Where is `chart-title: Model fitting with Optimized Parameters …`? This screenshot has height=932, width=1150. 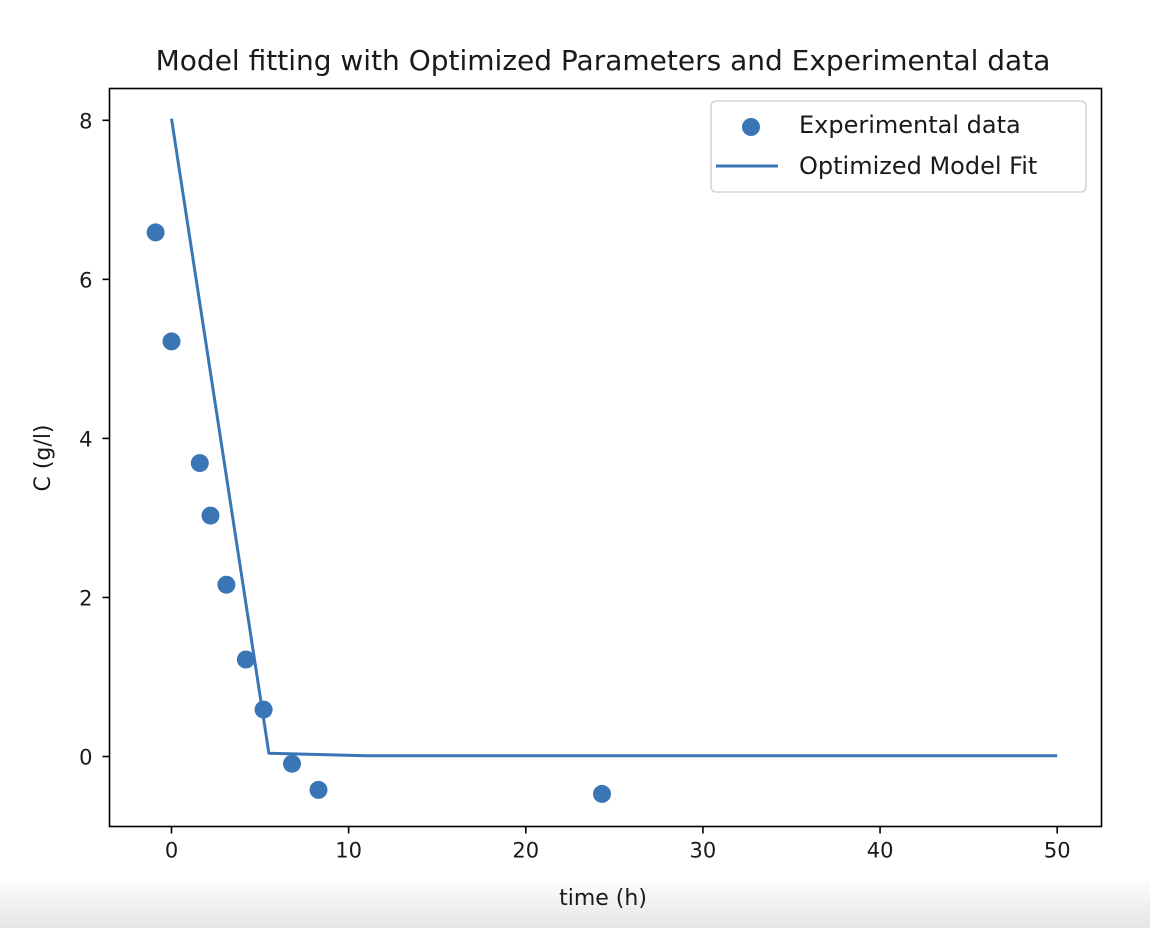
chart-title: Model fitting with Optimized Parameters … is located at coordinates (603, 60).